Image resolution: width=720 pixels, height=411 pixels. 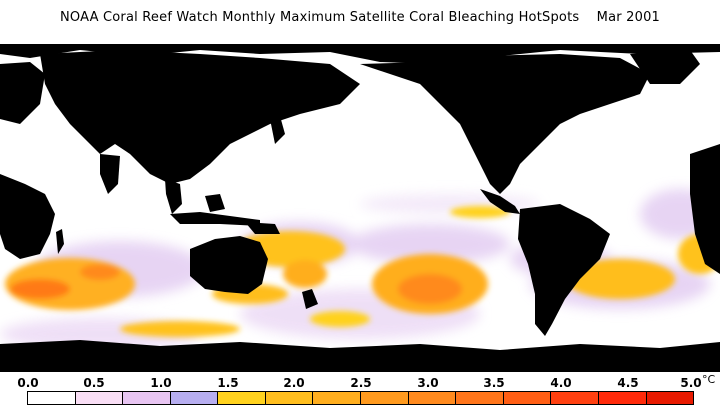 I want to click on land-arctic, so click(x=360, y=54).